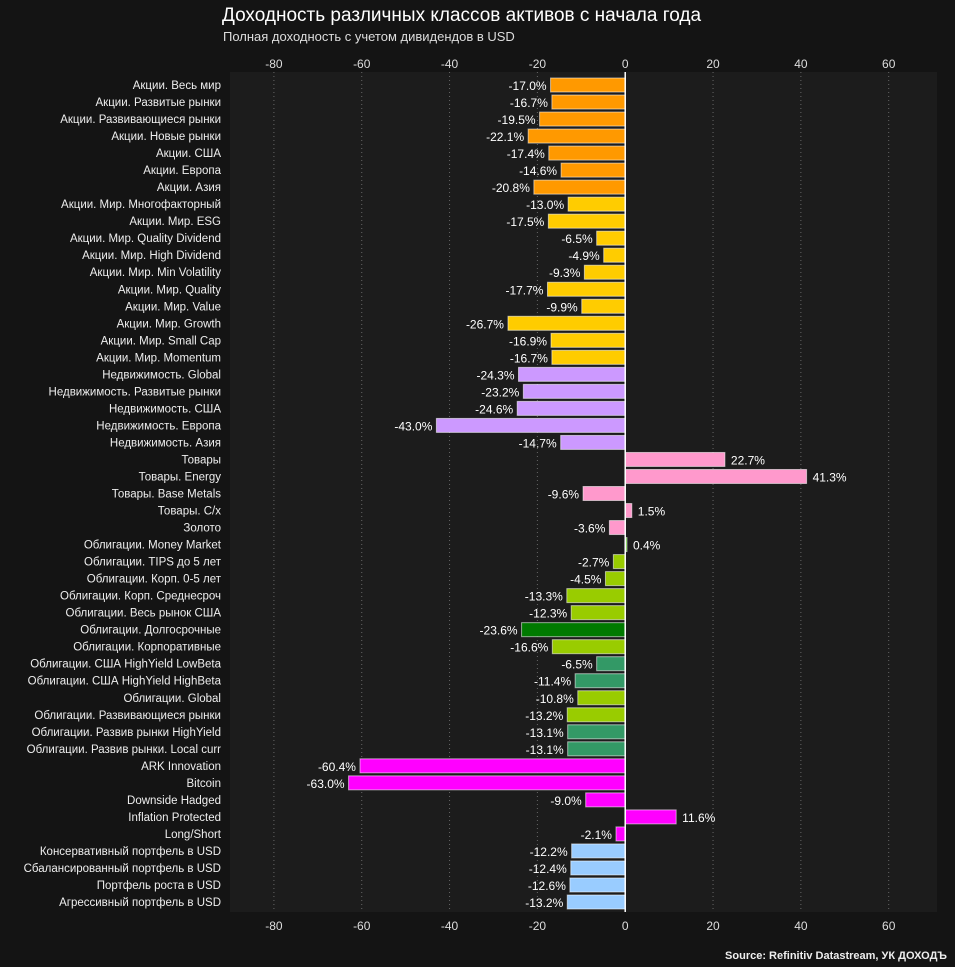 This screenshot has width=955, height=967. Describe the element at coordinates (174, 818) in the screenshot. I see `category-label: Inflation Protected` at that location.